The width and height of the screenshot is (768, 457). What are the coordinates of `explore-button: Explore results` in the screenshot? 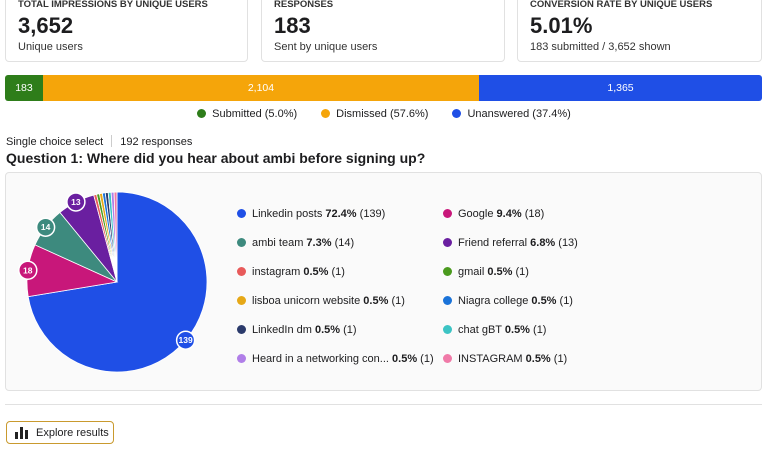 It's located at (60, 432).